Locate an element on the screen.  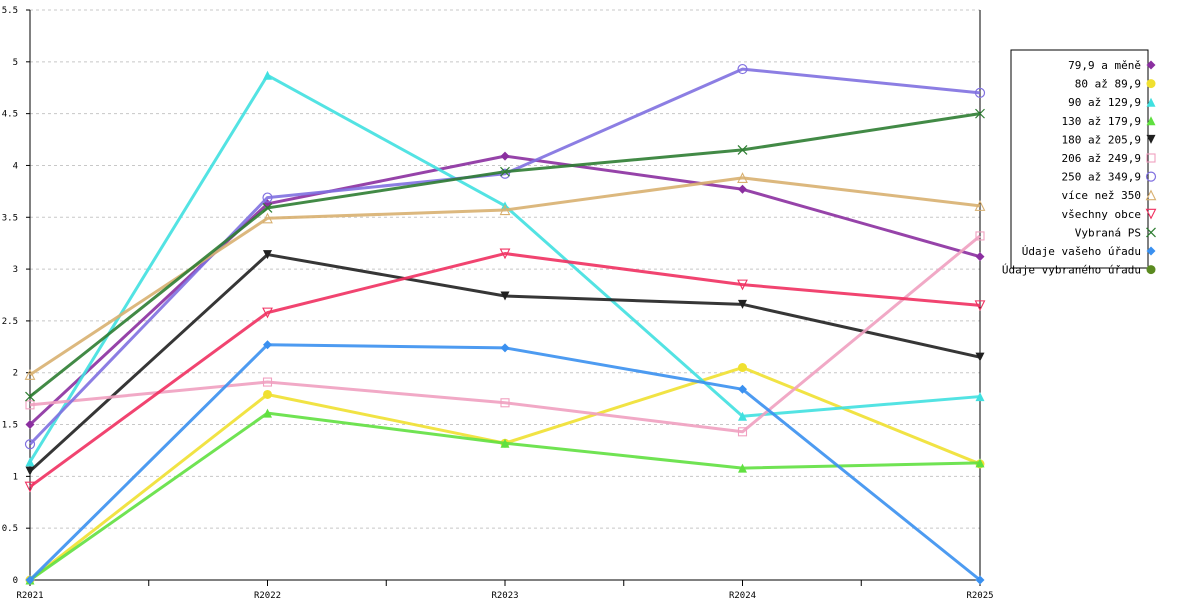
legend-label: 90 až 129,9 is located at coordinates (1104, 102).